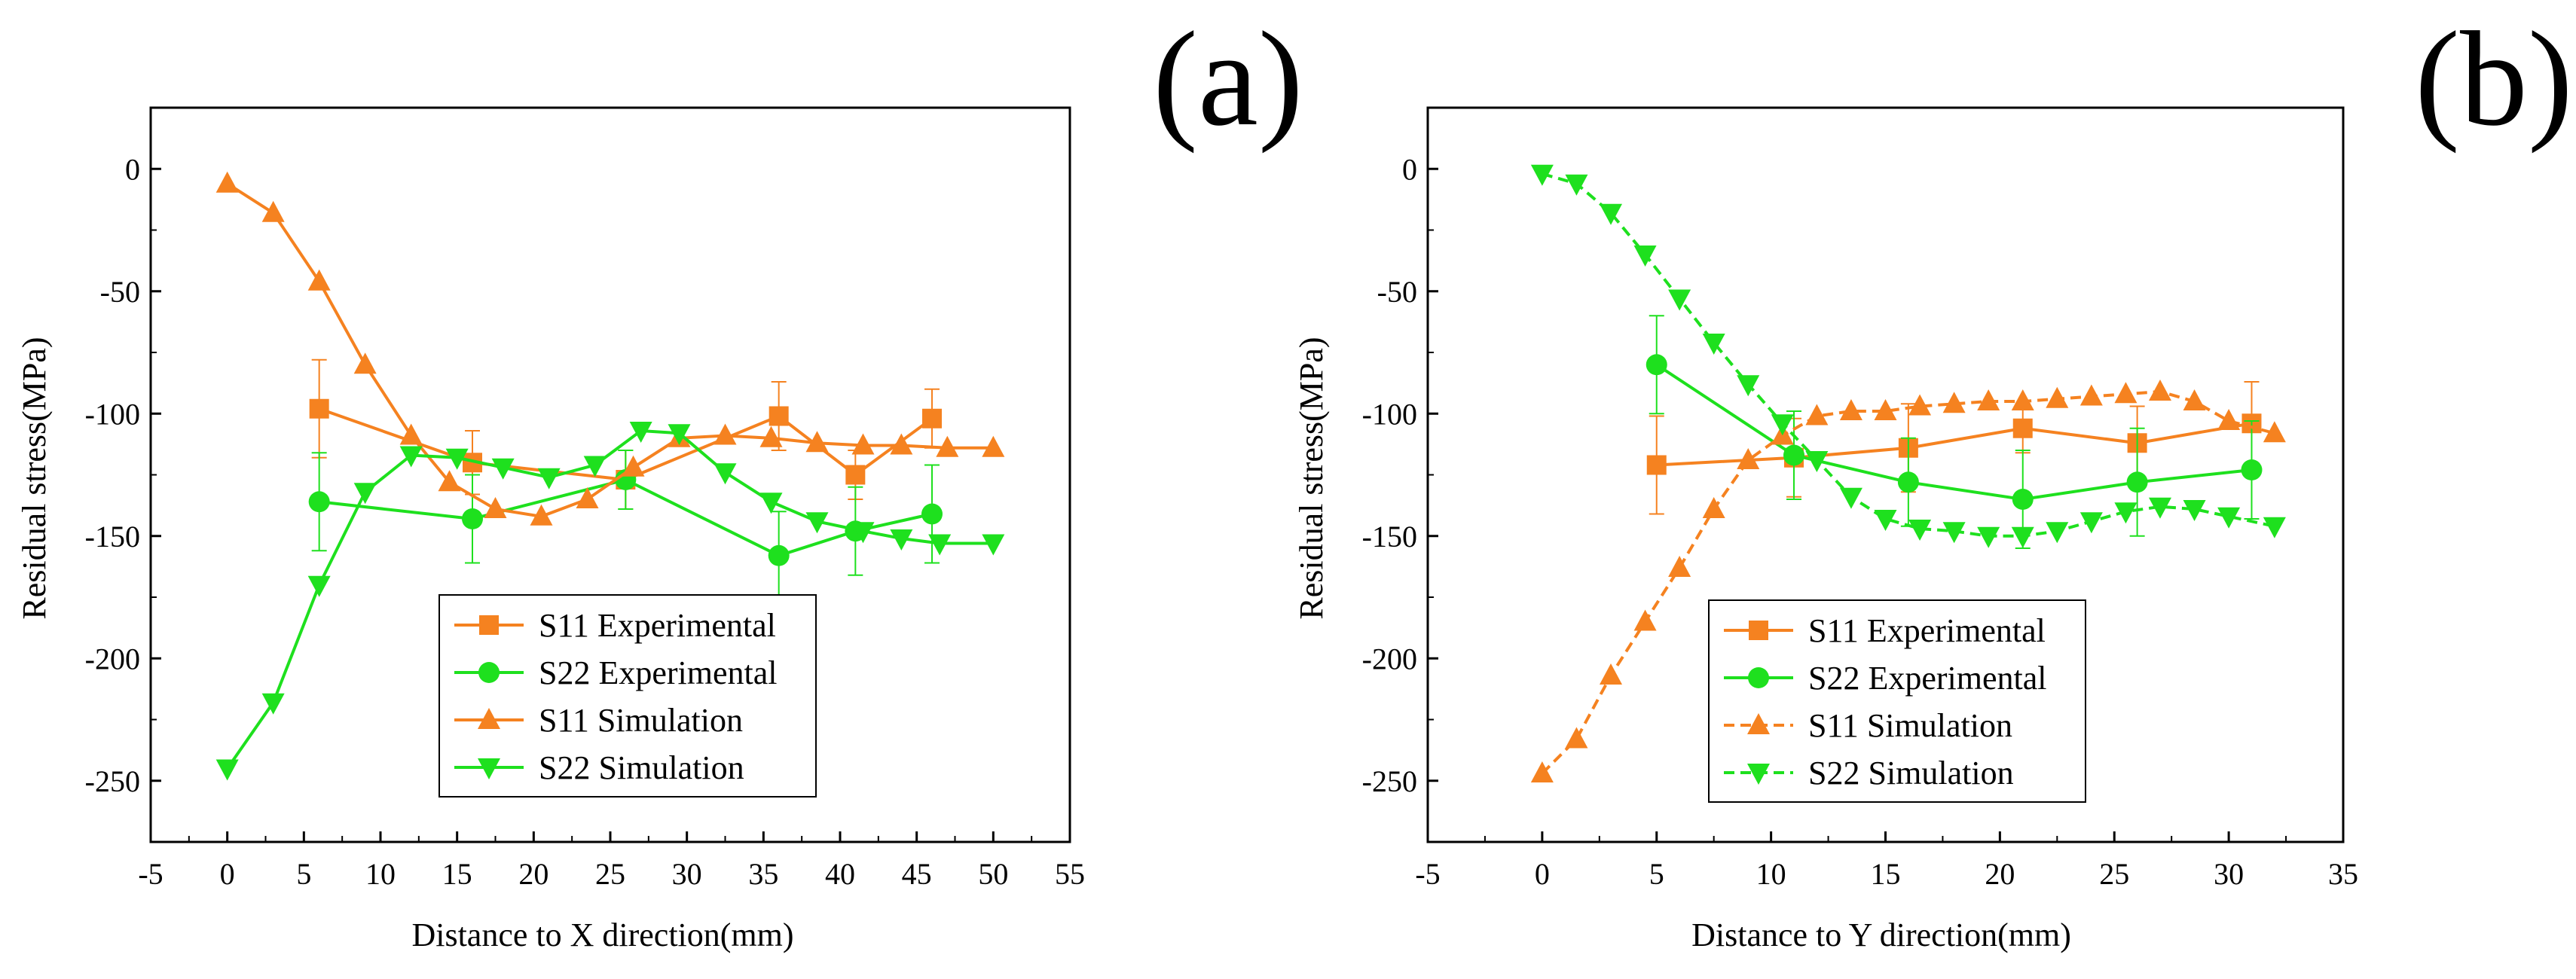 The height and width of the screenshot is (979, 2576). I want to click on legend-label: S22 Experimental, so click(658, 672).